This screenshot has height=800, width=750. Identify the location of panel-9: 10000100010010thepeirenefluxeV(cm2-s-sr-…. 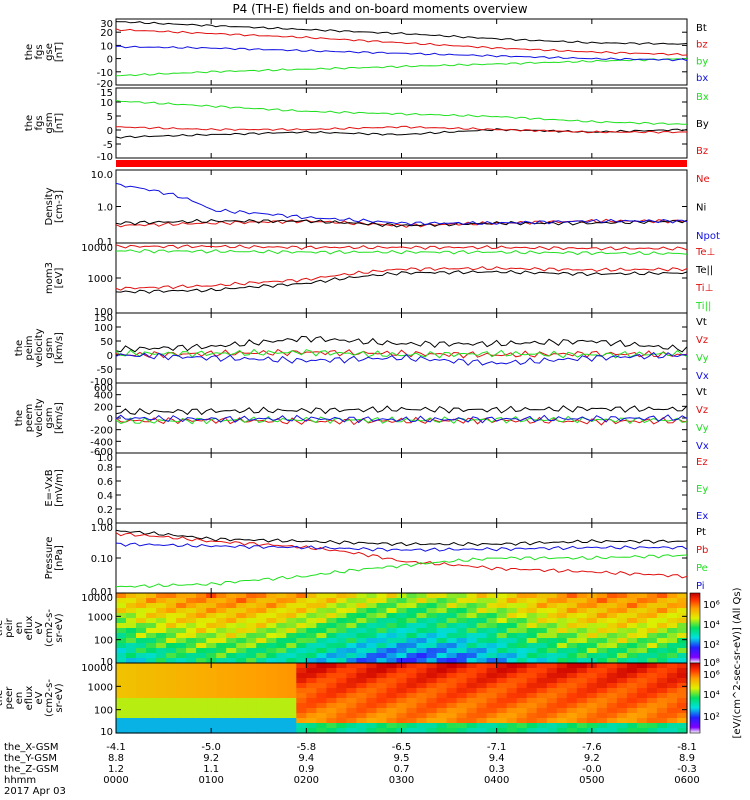
(344, 630).